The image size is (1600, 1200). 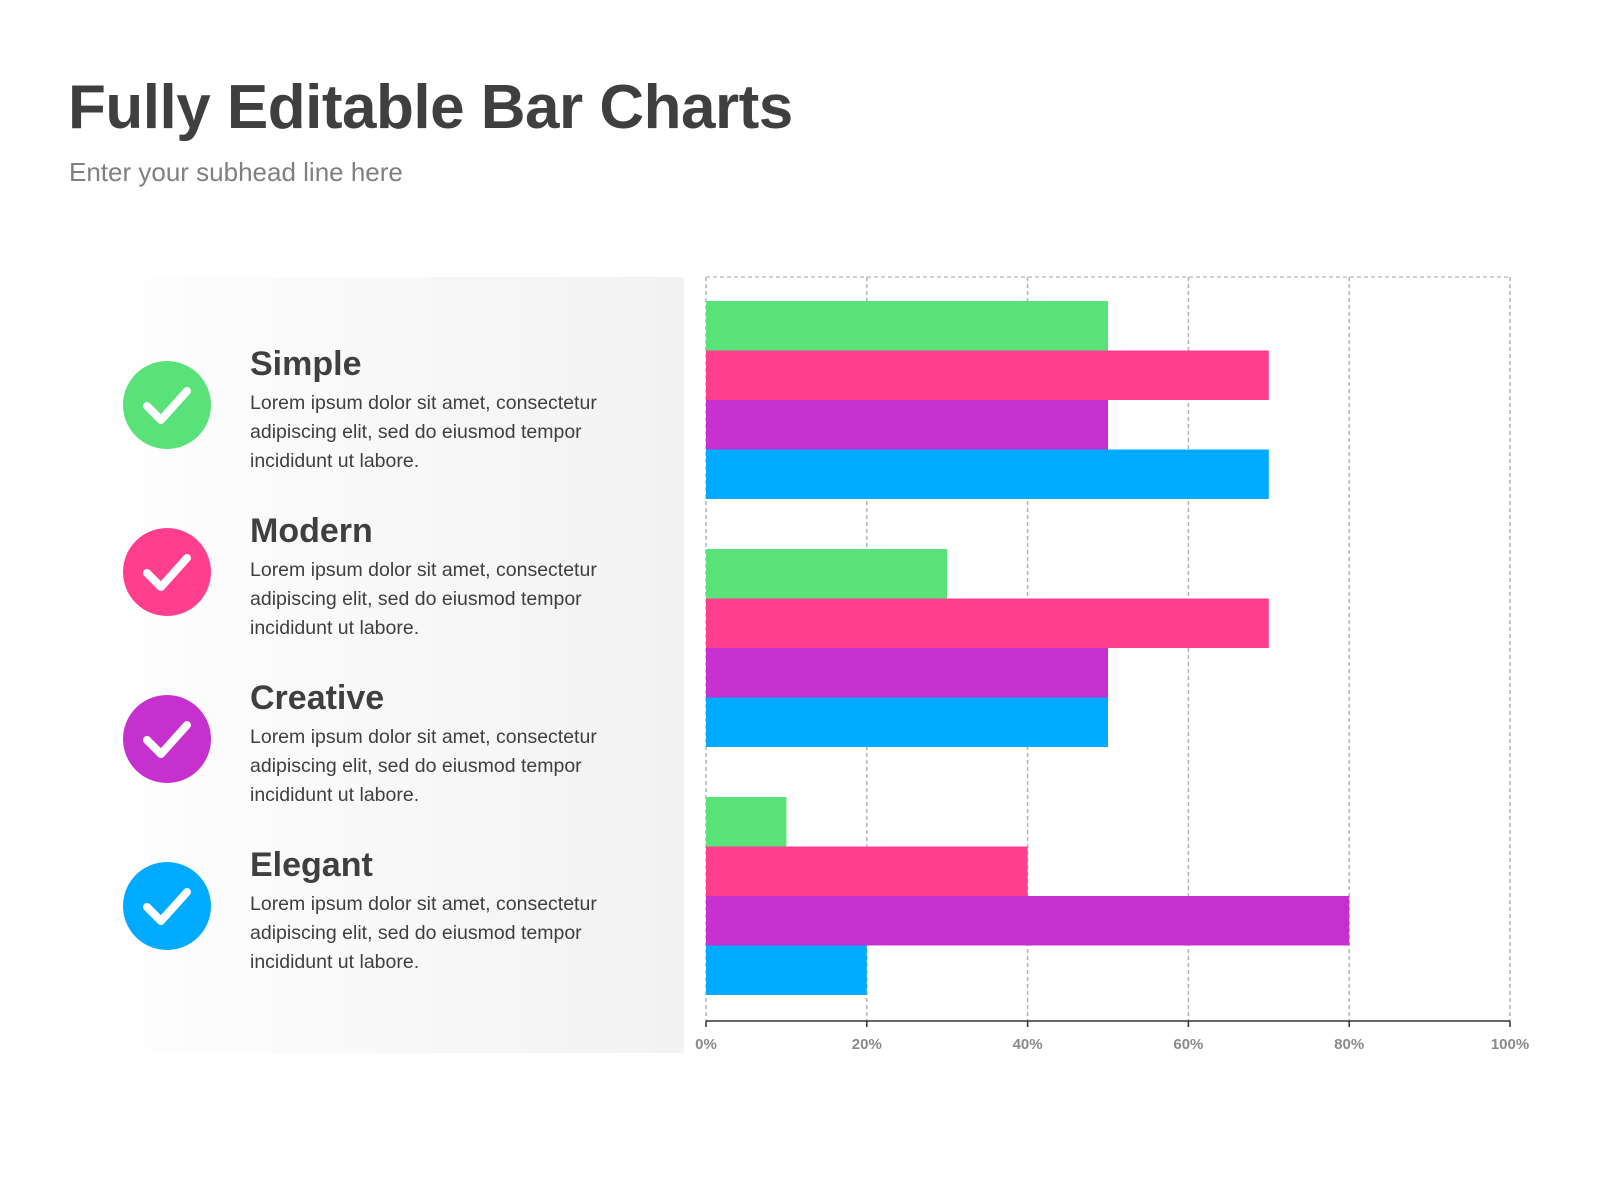 What do you see at coordinates (430, 107) in the screenshot?
I see `page-title: Fully Editable Bar Charts` at bounding box center [430, 107].